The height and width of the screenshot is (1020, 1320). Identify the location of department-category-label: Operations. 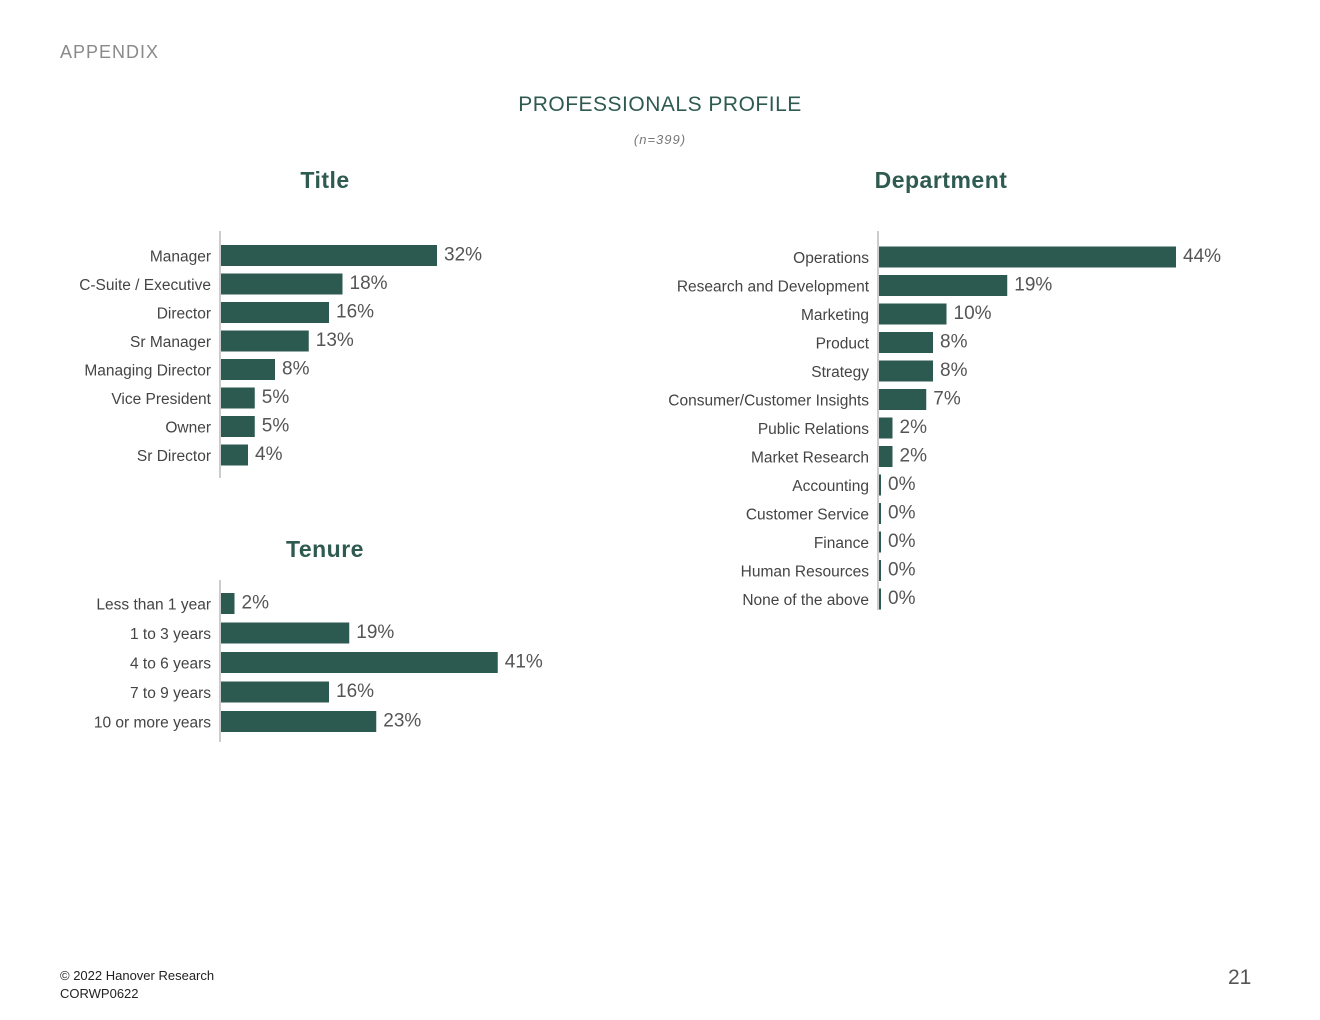
(831, 258).